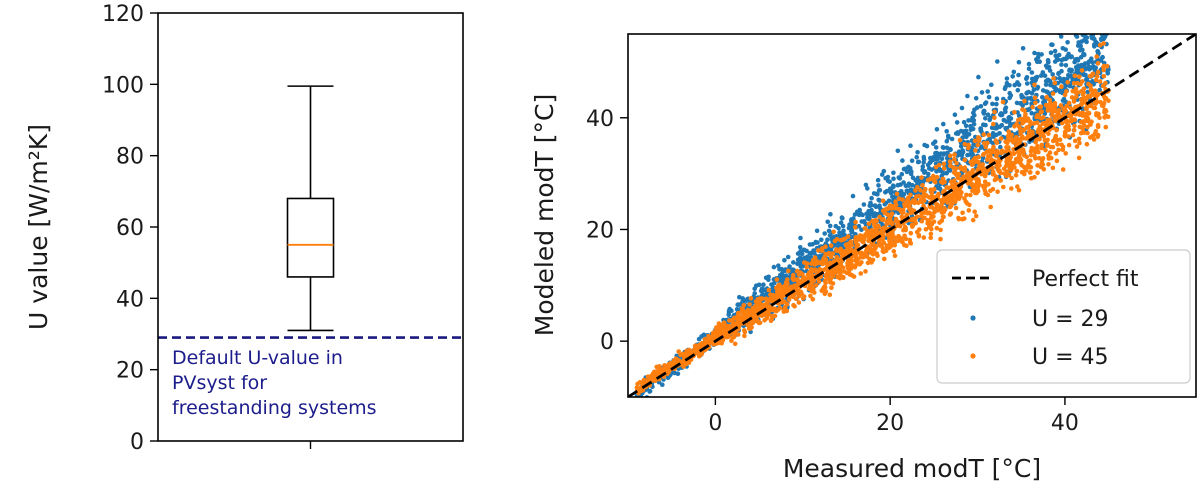 Image resolution: width=1200 pixels, height=484 pixels. What do you see at coordinates (544, 215) in the screenshot?
I see `right-ylabel: Modeled modT [°C]` at bounding box center [544, 215].